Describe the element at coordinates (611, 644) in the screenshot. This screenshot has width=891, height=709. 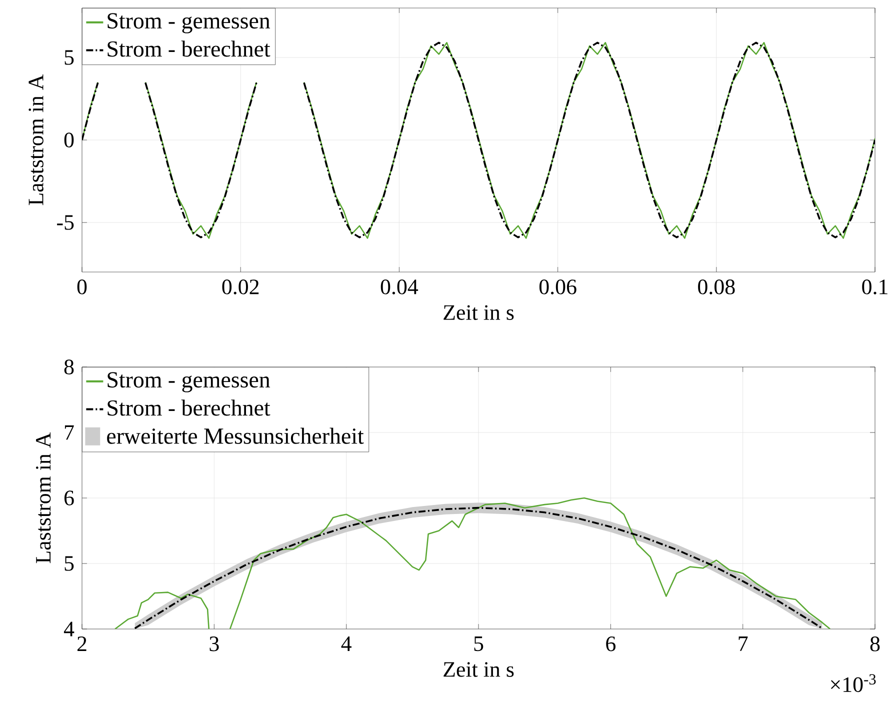
I see `x-tick-label: 6` at that location.